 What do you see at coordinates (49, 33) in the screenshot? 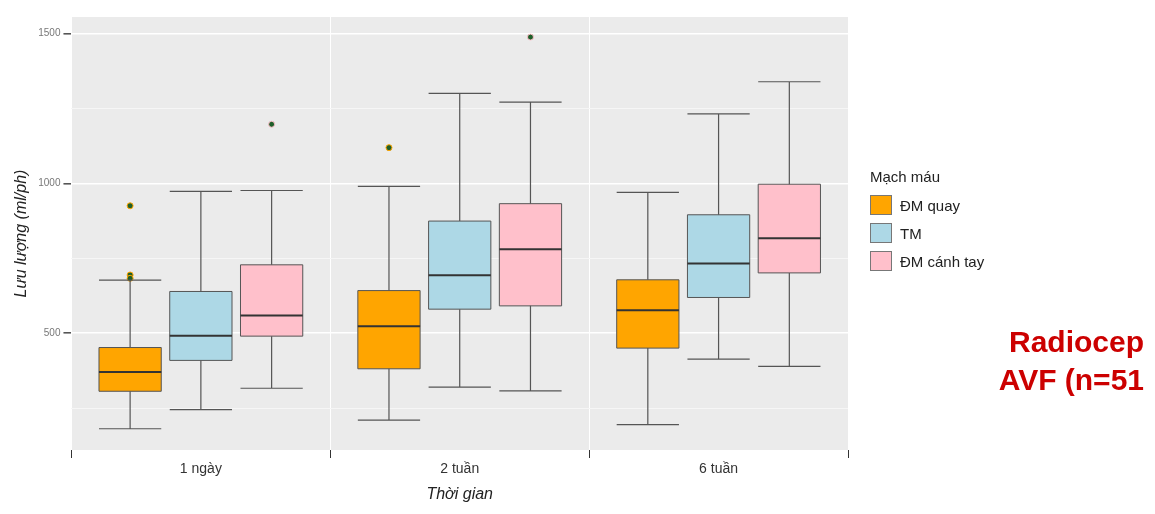
I see `y-tick-label: 1500` at bounding box center [49, 33].